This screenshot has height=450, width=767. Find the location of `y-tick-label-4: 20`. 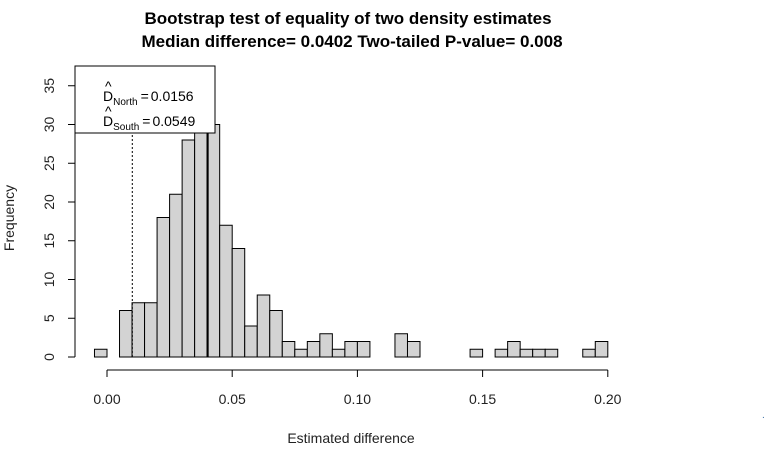

y-tick-label-4: 20 is located at coordinates (49, 202).